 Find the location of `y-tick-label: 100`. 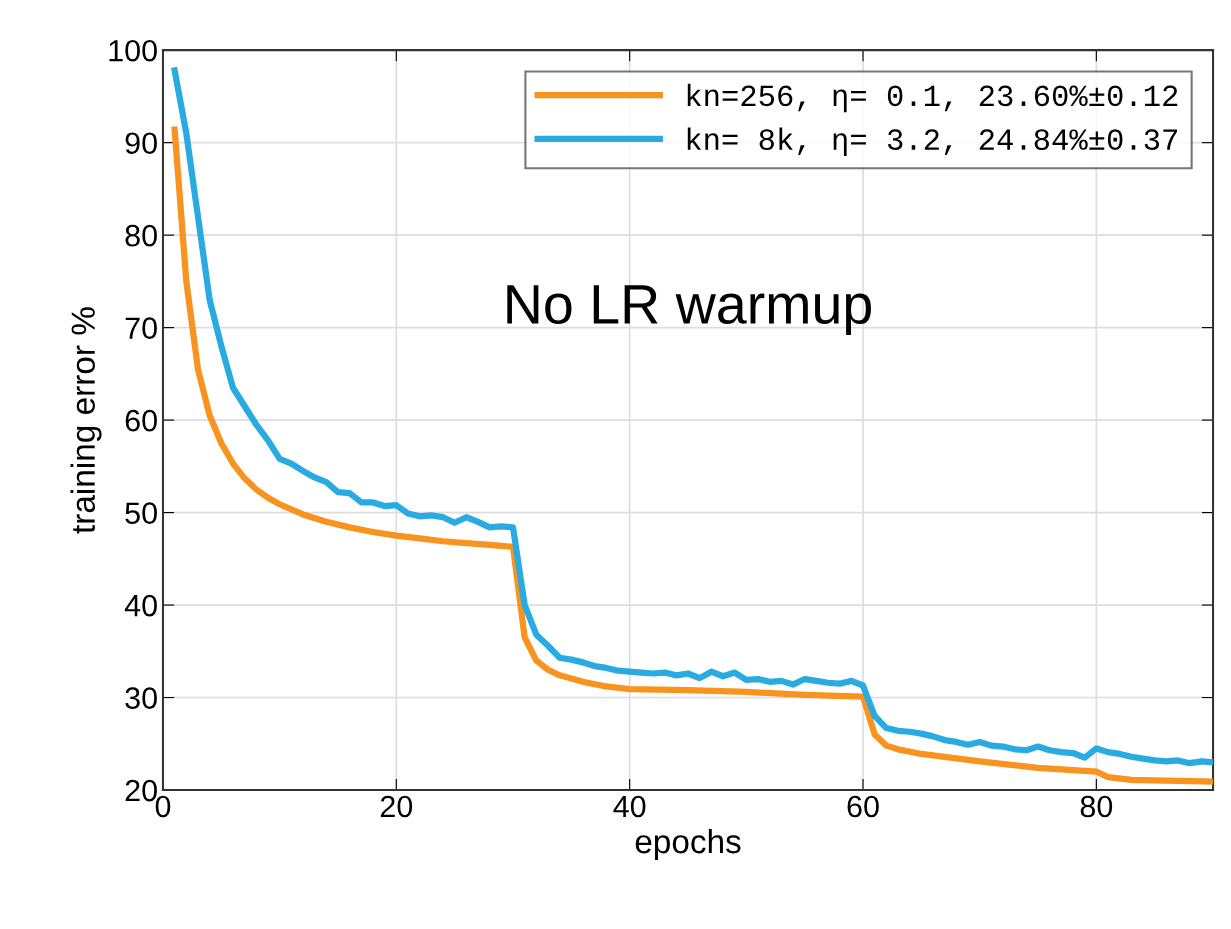

y-tick-label: 100 is located at coordinates (133, 50).